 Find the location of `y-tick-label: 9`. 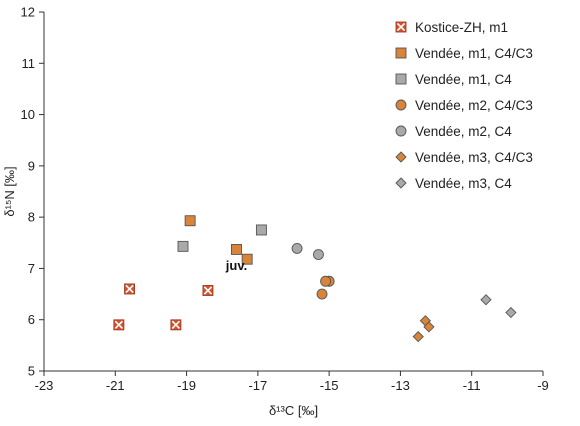

y-tick-label: 9 is located at coordinates (31, 165).